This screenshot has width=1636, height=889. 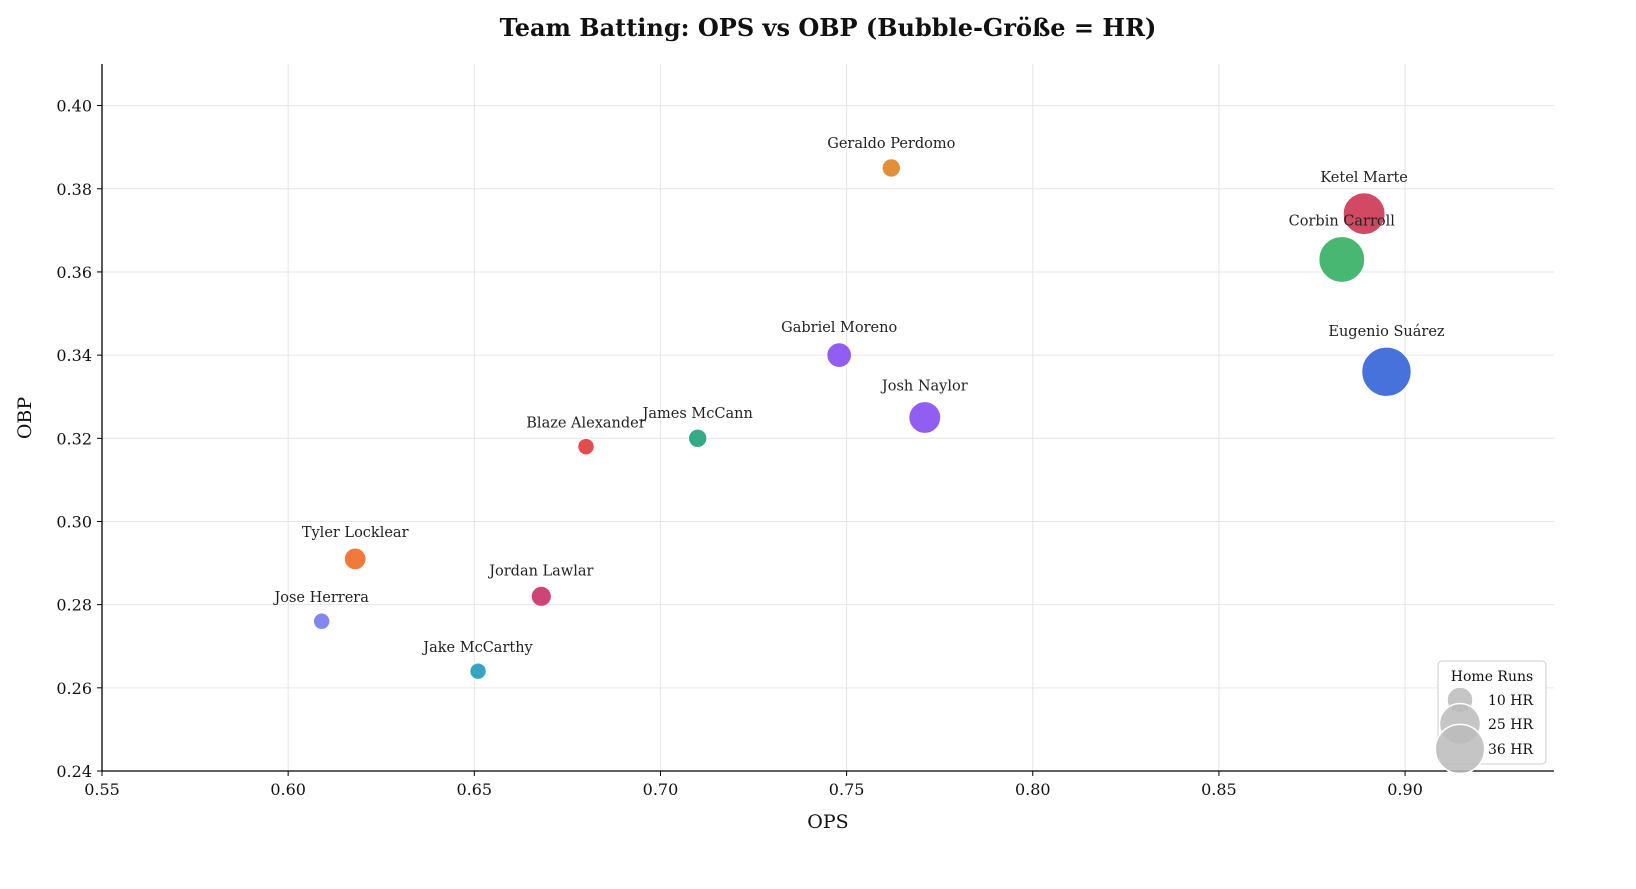 I want to click on y-tick-label: 0.26, so click(x=74, y=688).